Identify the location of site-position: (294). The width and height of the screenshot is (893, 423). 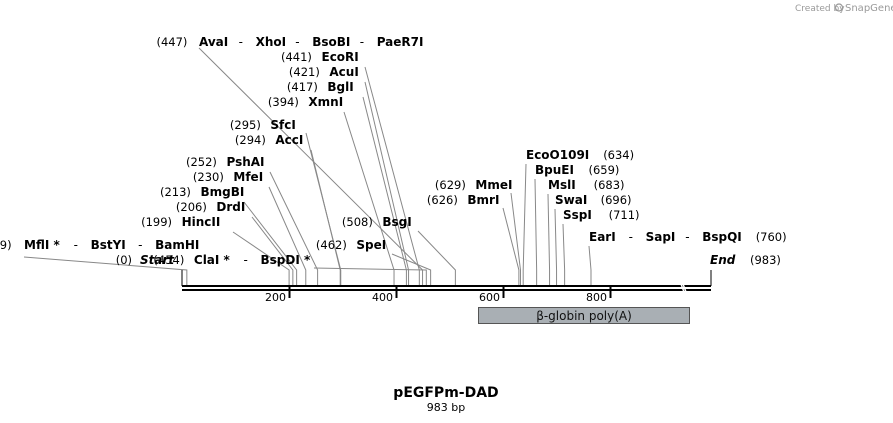
(250, 140).